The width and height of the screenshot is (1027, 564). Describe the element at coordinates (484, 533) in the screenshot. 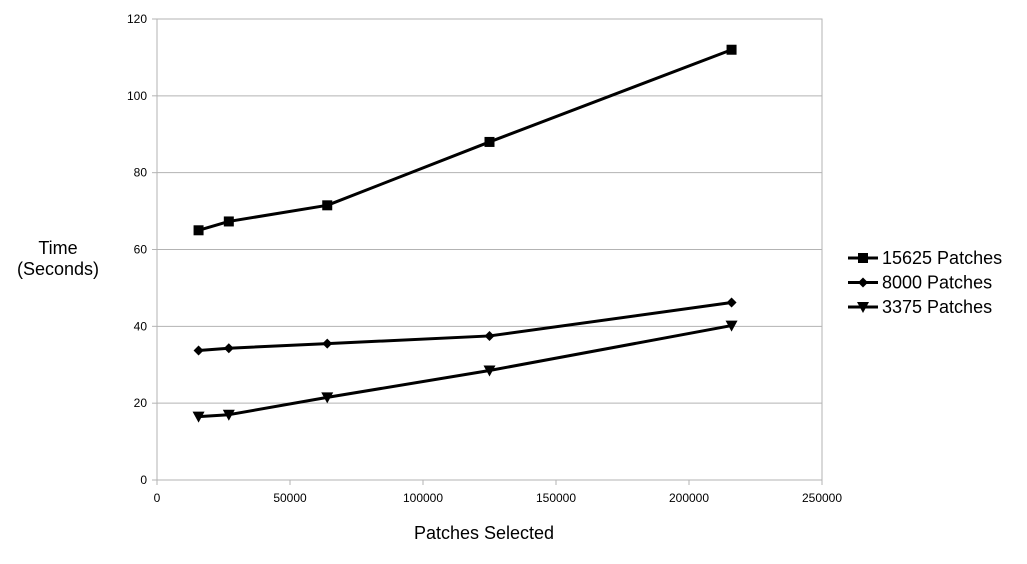

I see `x-axis-title: Patches Selected` at that location.